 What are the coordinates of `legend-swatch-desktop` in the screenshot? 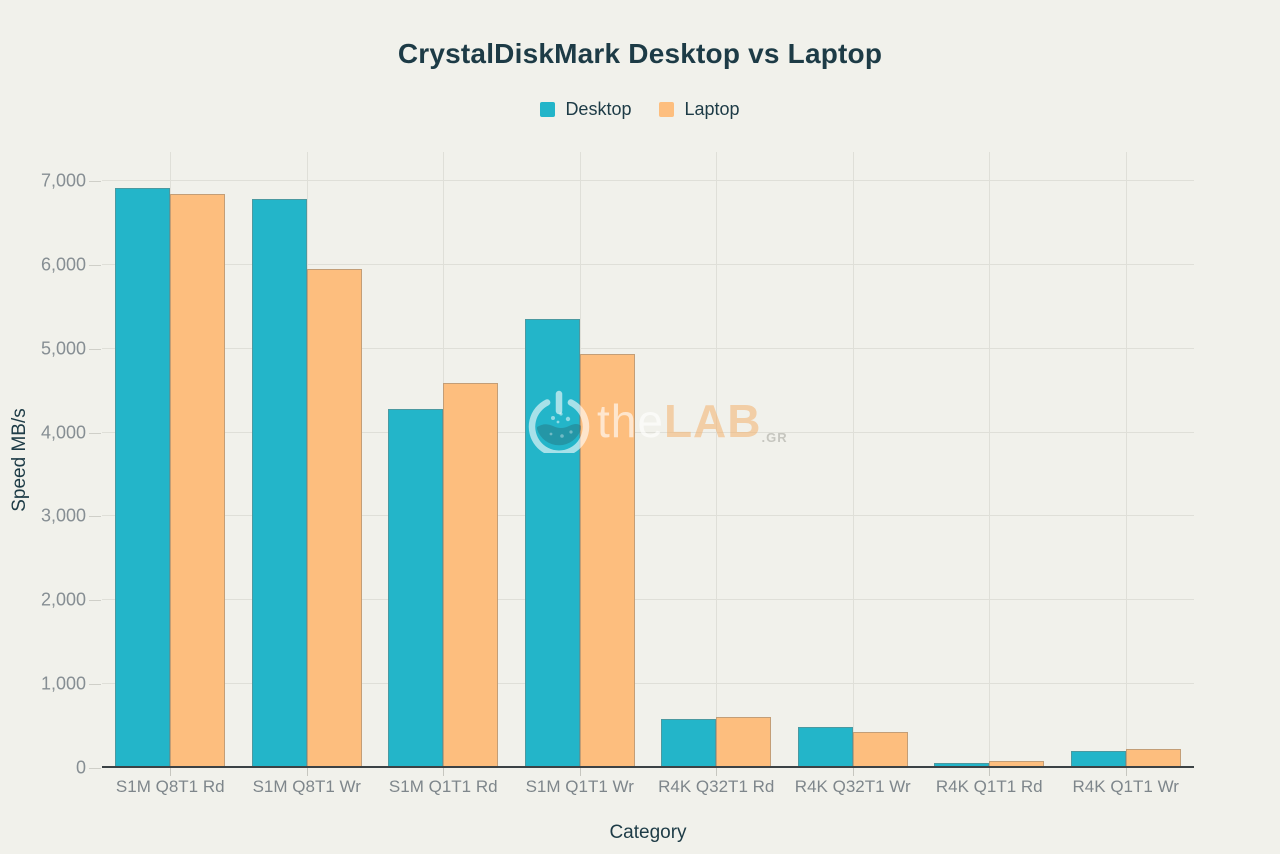 It's located at (548, 109).